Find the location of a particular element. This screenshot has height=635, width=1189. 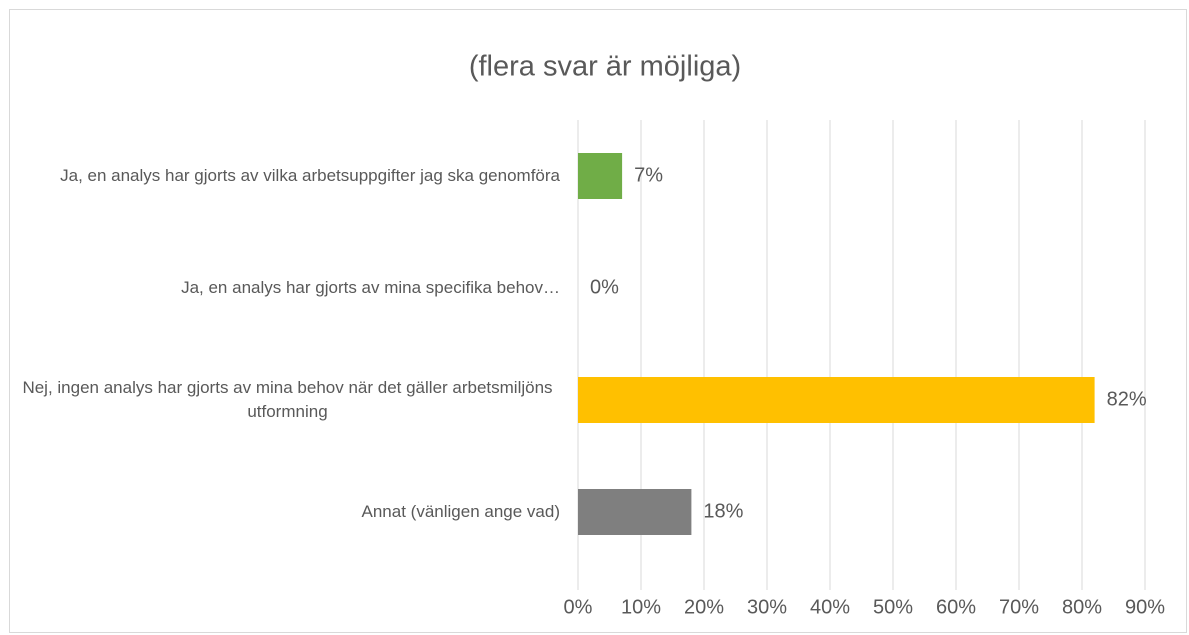

data-label: 7% is located at coordinates (648, 175).